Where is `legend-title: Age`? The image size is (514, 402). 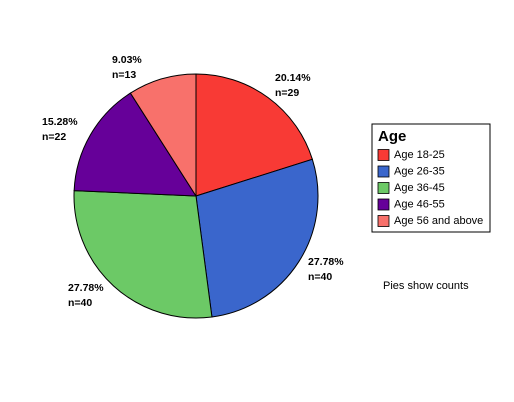 legend-title: Age is located at coordinates (392, 136).